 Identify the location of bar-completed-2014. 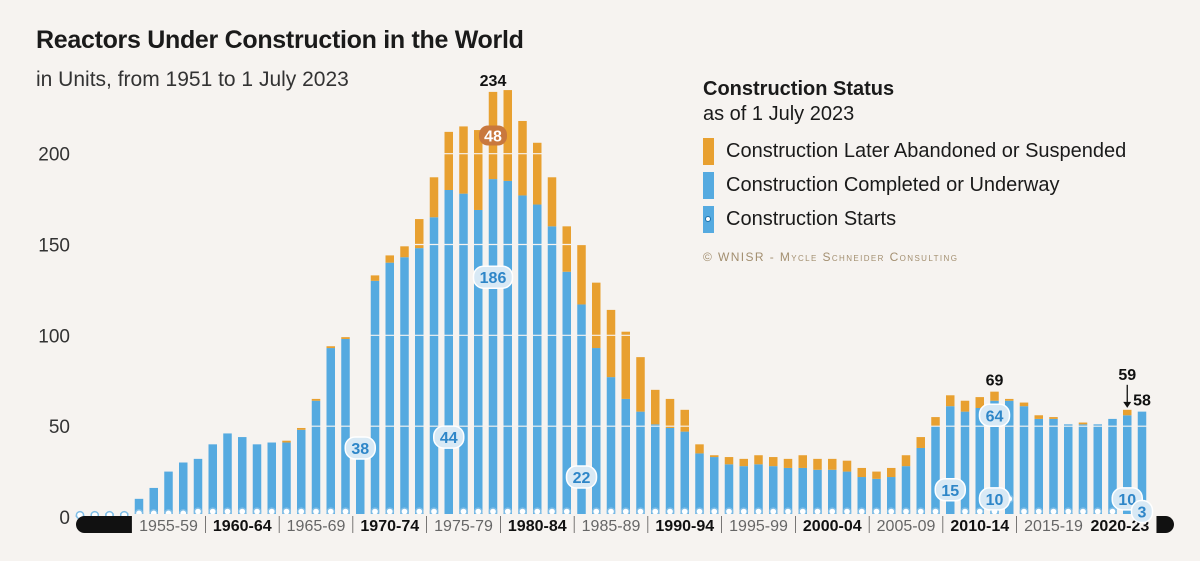
(1009, 458).